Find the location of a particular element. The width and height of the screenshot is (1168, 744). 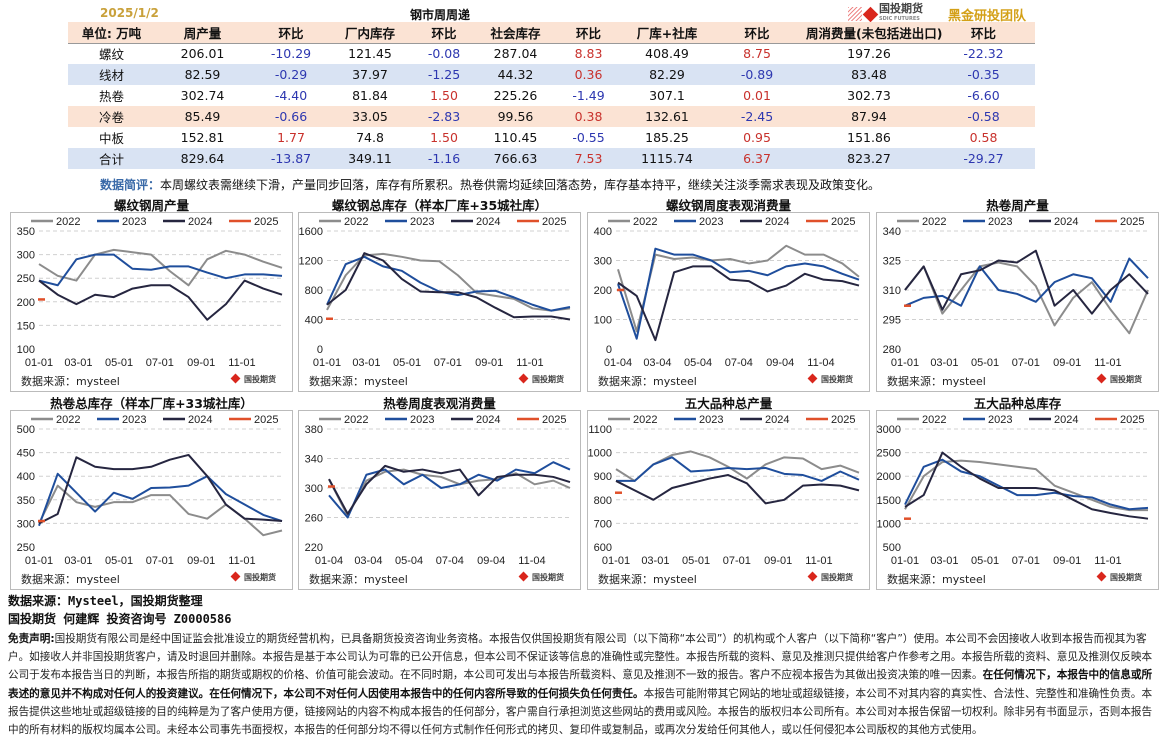

chart-source: 数据来源：mysteel is located at coordinates (647, 579).